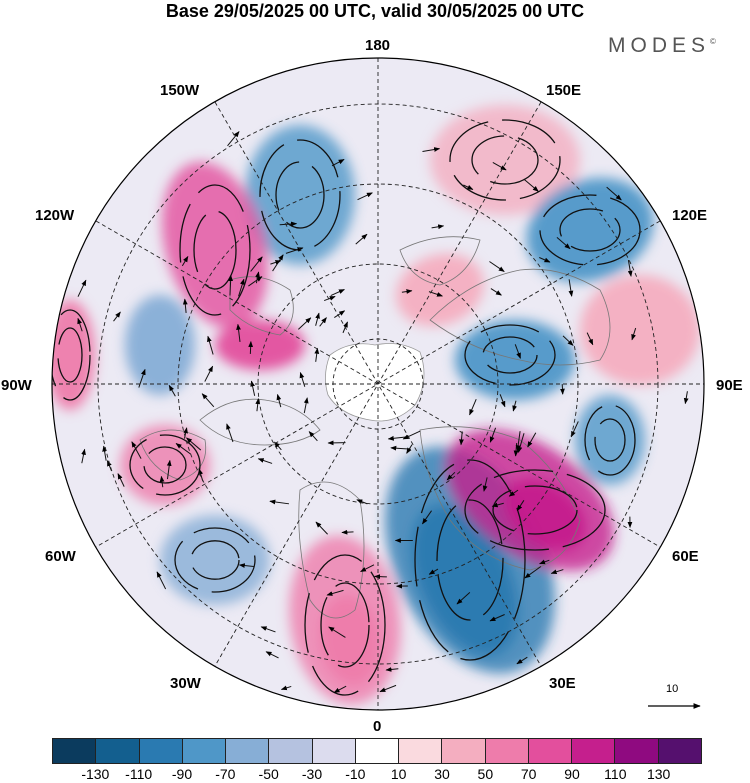 This screenshot has width=750, height=783. What do you see at coordinates (729, 385) in the screenshot?
I see `lon-label-90e: 90E` at bounding box center [729, 385].